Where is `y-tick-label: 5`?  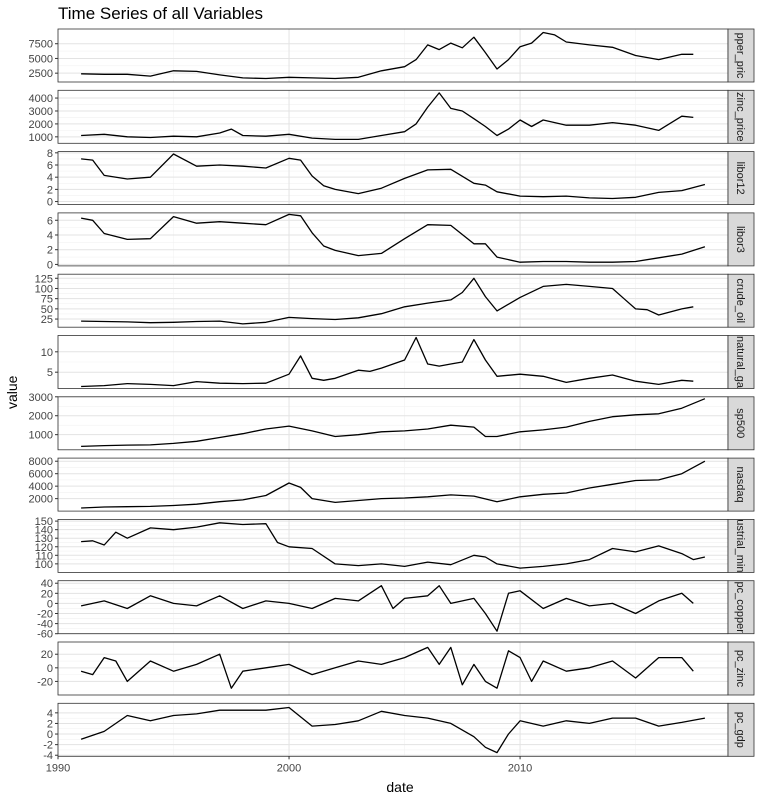 y-tick-label: 5 is located at coordinates (50, 373).